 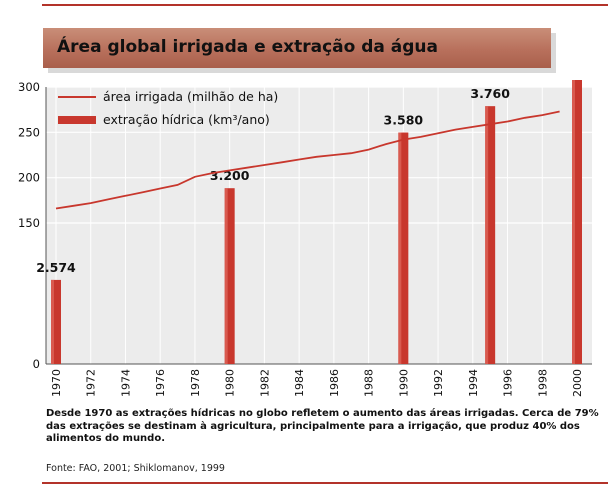 I want to click on x-tick-label: 2000, so click(x=577, y=383).